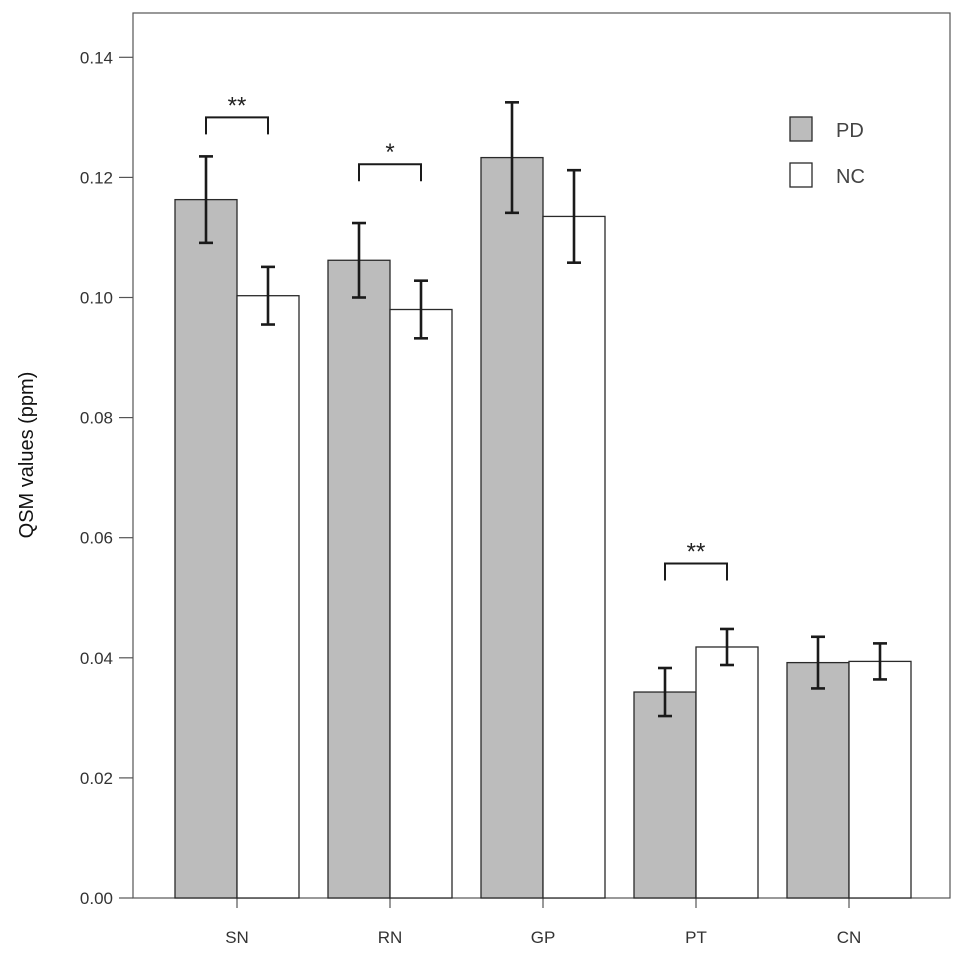 This screenshot has width=969, height=960. I want to click on bar-nc-rn, so click(421, 603).